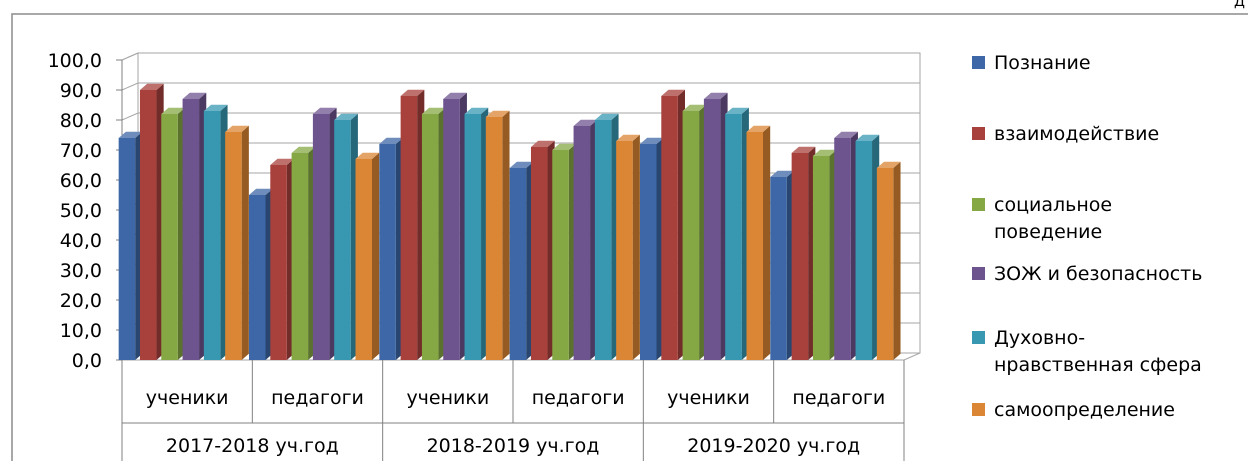  Describe the element at coordinates (1087, 274) in the screenshot. I see `legend-item: ЗОЖ и безопасность` at that location.